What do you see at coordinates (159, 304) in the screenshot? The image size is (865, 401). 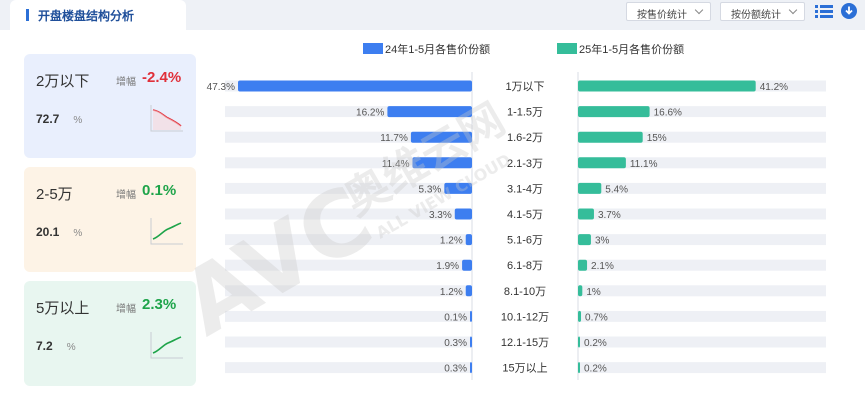 I see `card-change: 2.3%` at bounding box center [159, 304].